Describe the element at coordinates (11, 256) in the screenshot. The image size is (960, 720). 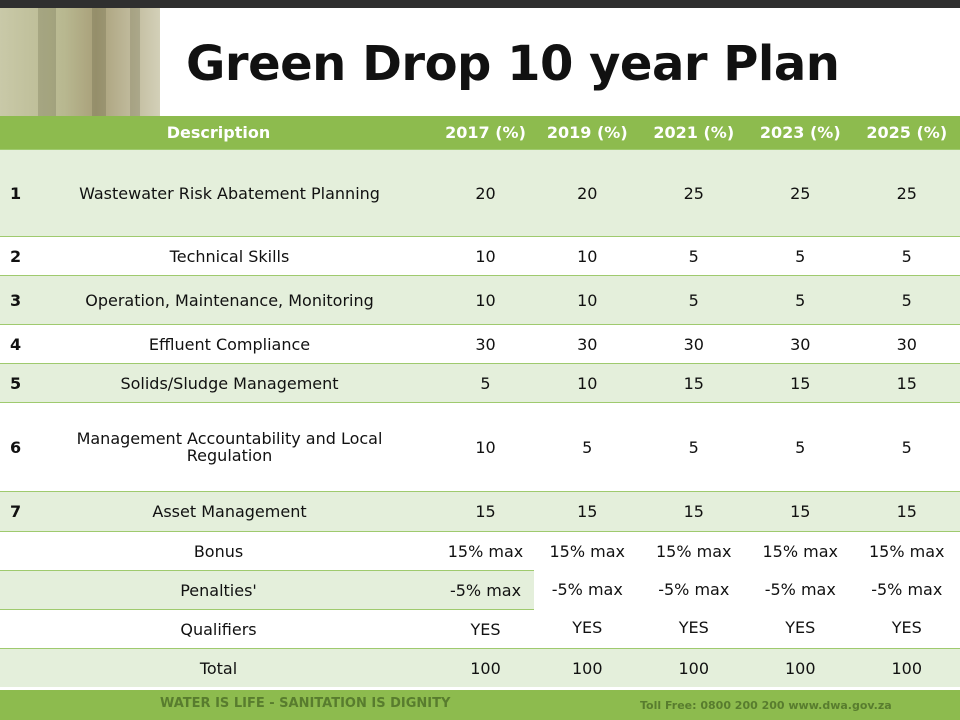
I see `row-number: 2` at that location.